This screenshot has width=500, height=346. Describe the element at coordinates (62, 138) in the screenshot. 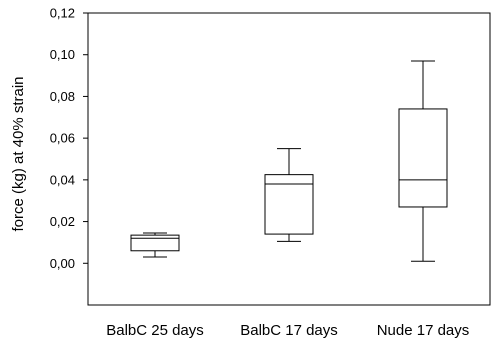

I see `y-tick-label: 0,06` at that location.